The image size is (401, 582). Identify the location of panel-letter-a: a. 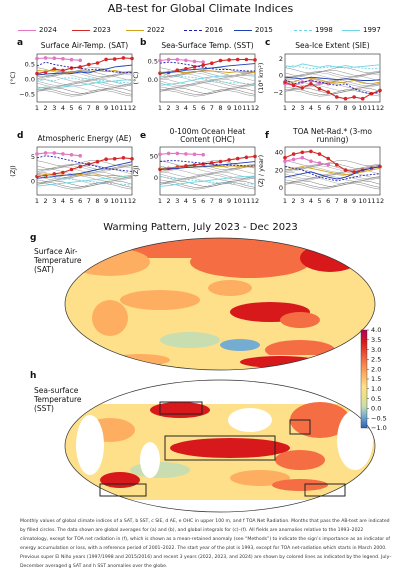
(20, 43).